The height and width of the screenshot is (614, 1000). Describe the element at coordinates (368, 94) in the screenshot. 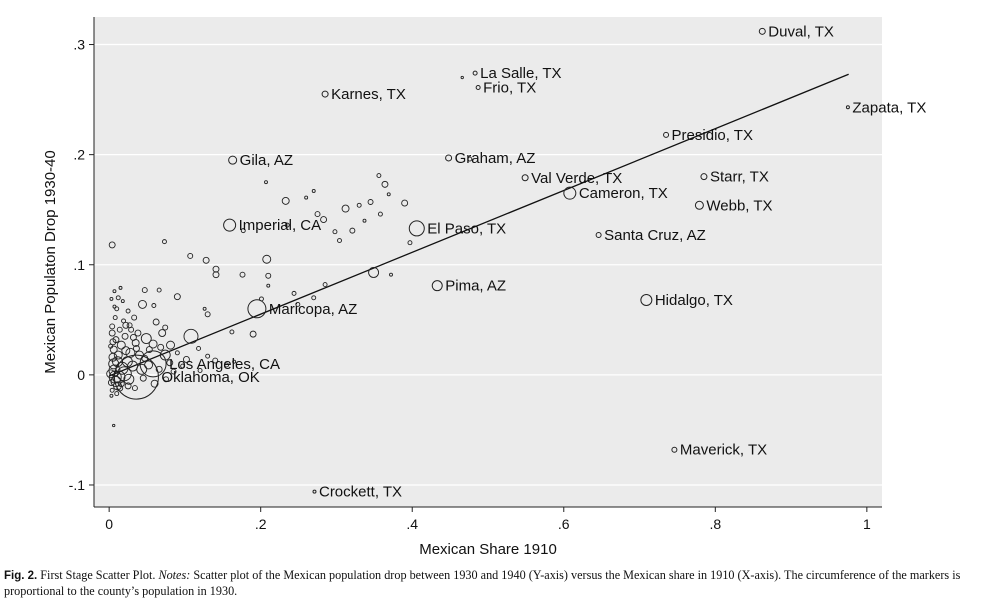

I see `county-label: Karnes, TX` at that location.